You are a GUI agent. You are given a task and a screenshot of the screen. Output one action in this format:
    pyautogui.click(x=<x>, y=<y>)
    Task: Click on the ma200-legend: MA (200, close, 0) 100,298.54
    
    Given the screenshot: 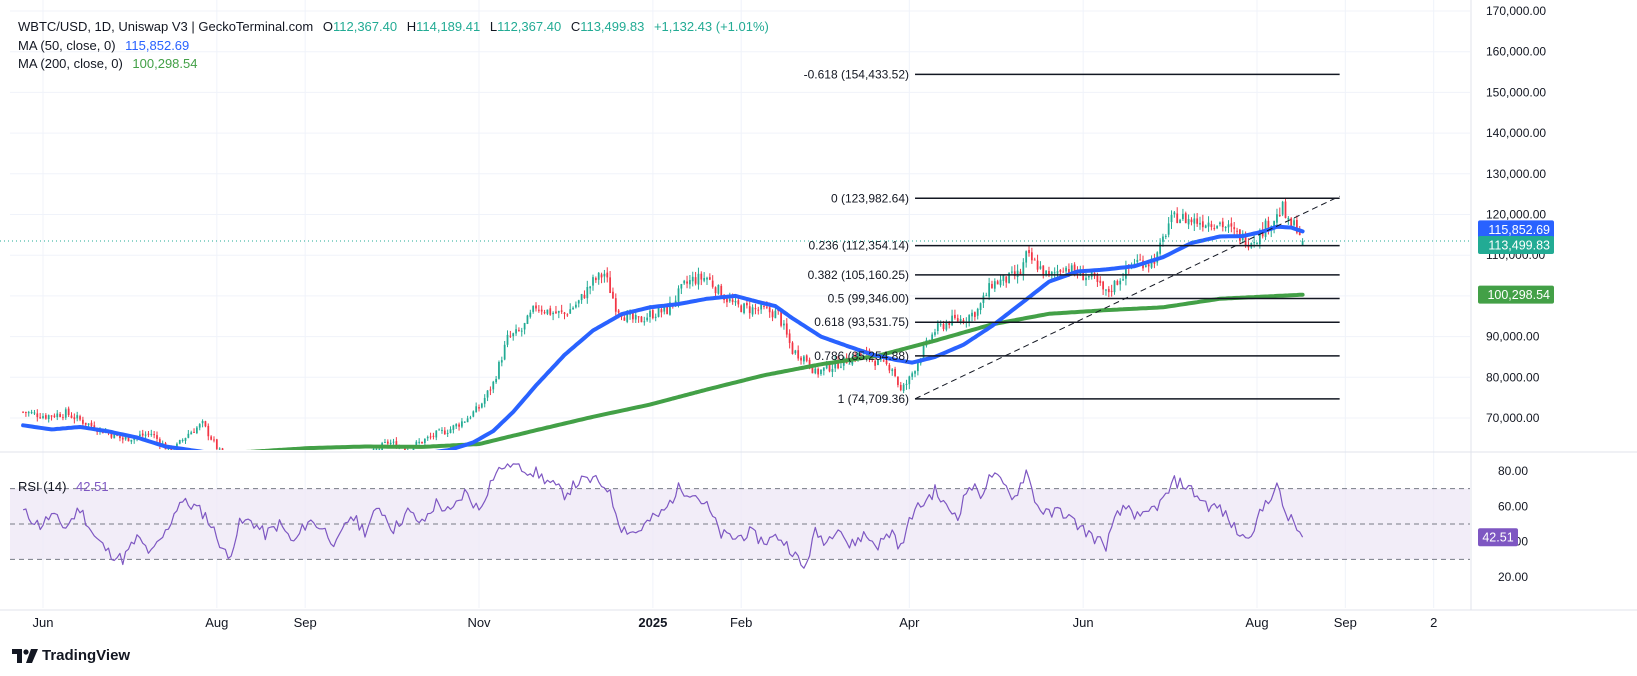 What is the action you would take?
    pyautogui.click(x=107, y=64)
    